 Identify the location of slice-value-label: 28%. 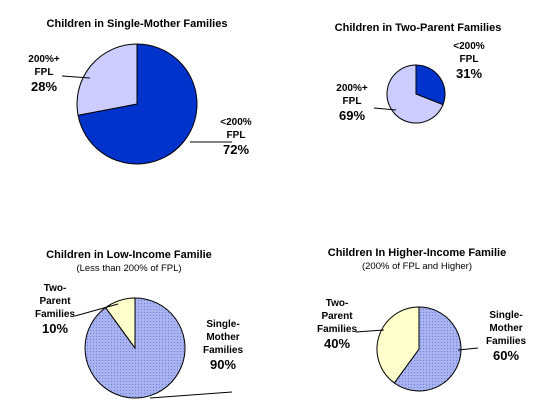
(44, 86).